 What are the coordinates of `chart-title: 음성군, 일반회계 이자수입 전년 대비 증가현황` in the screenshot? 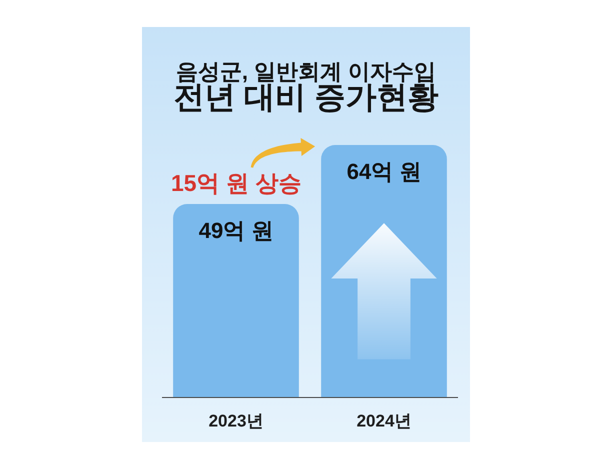 It's located at (306, 86).